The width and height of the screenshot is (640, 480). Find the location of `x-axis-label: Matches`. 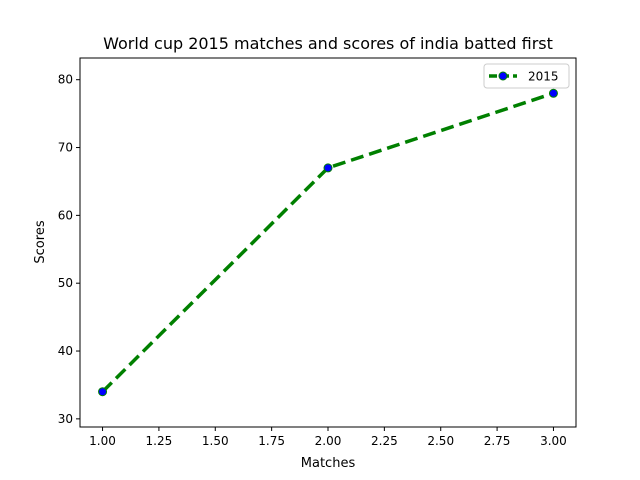

x-axis-label: Matches is located at coordinates (328, 463).